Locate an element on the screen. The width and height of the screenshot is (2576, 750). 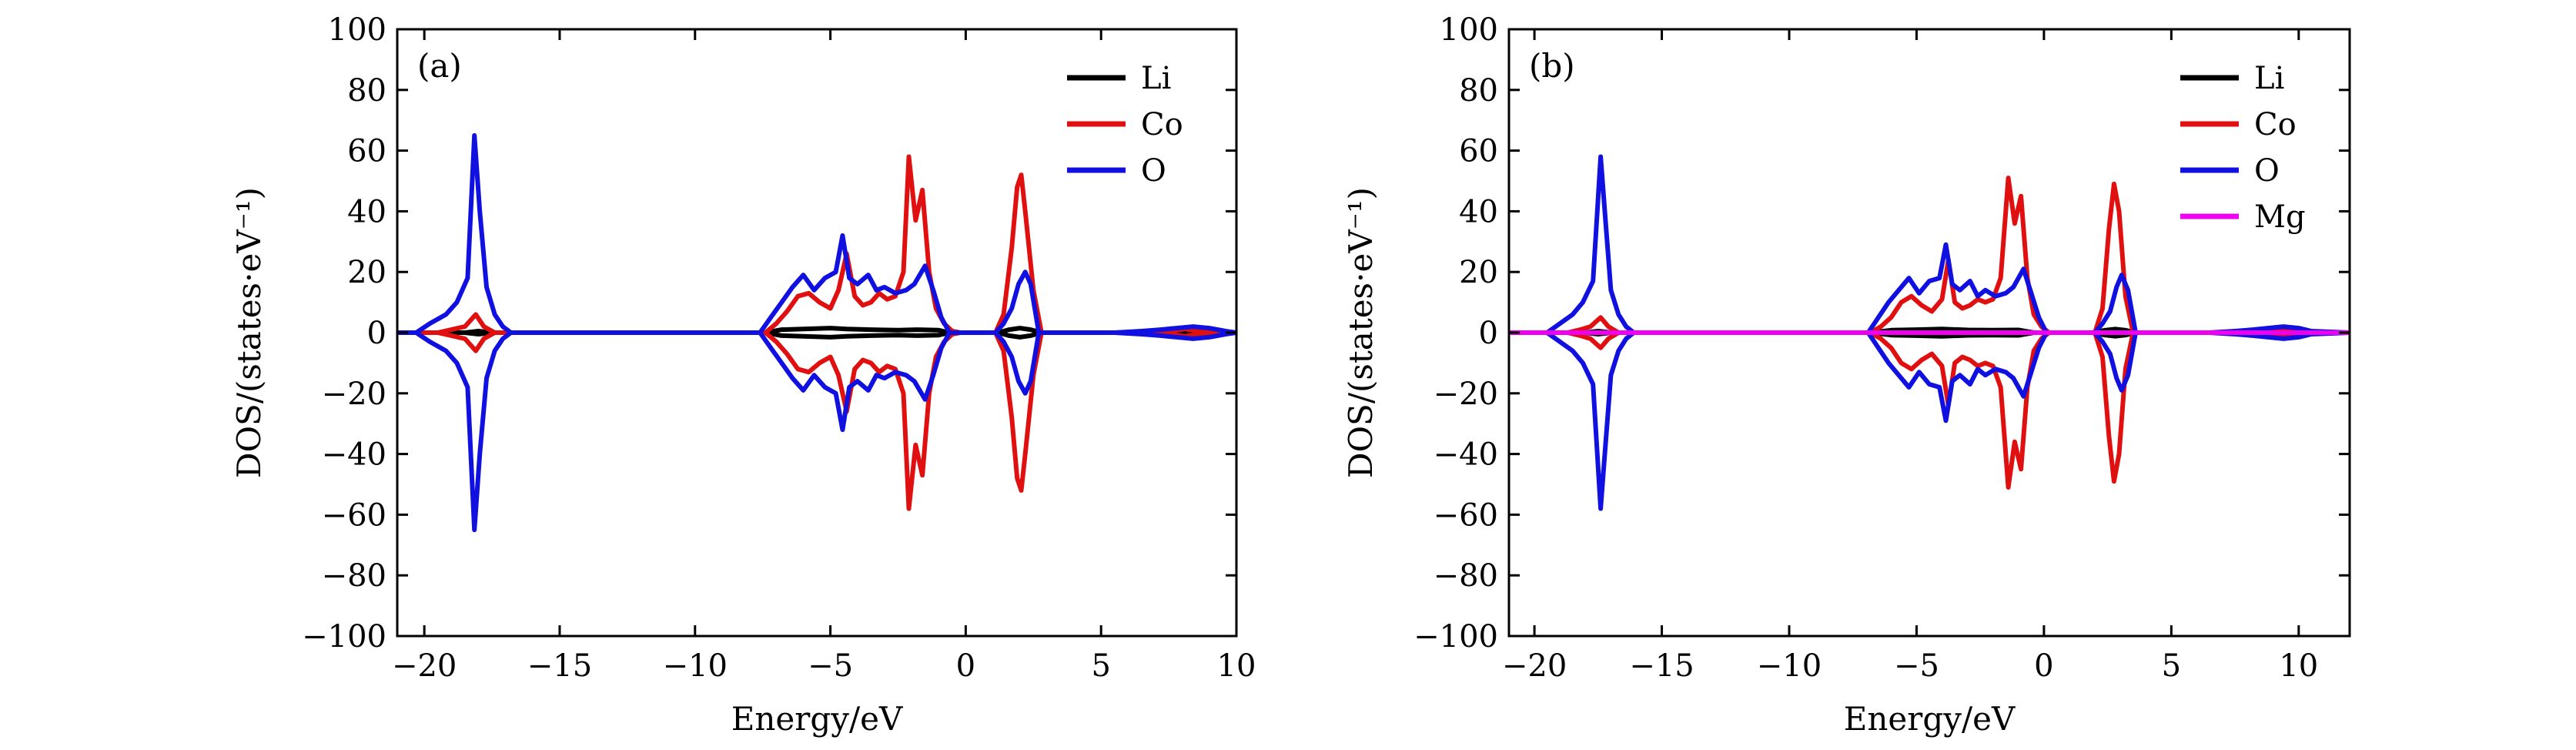
legend-label-mg: Mg is located at coordinates (2280, 217).